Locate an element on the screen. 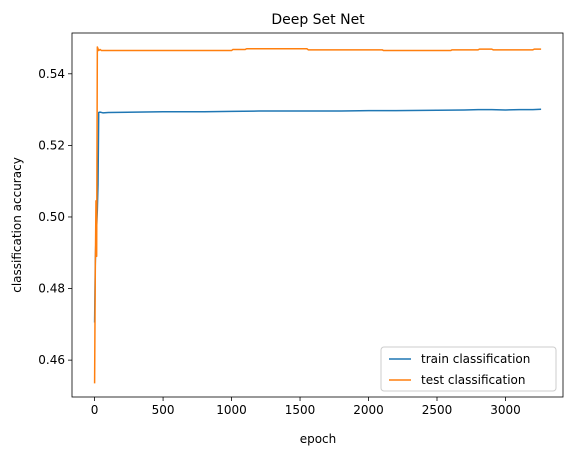 The height and width of the screenshot is (455, 576). y-tick-label: 0.50 is located at coordinates (51, 217).